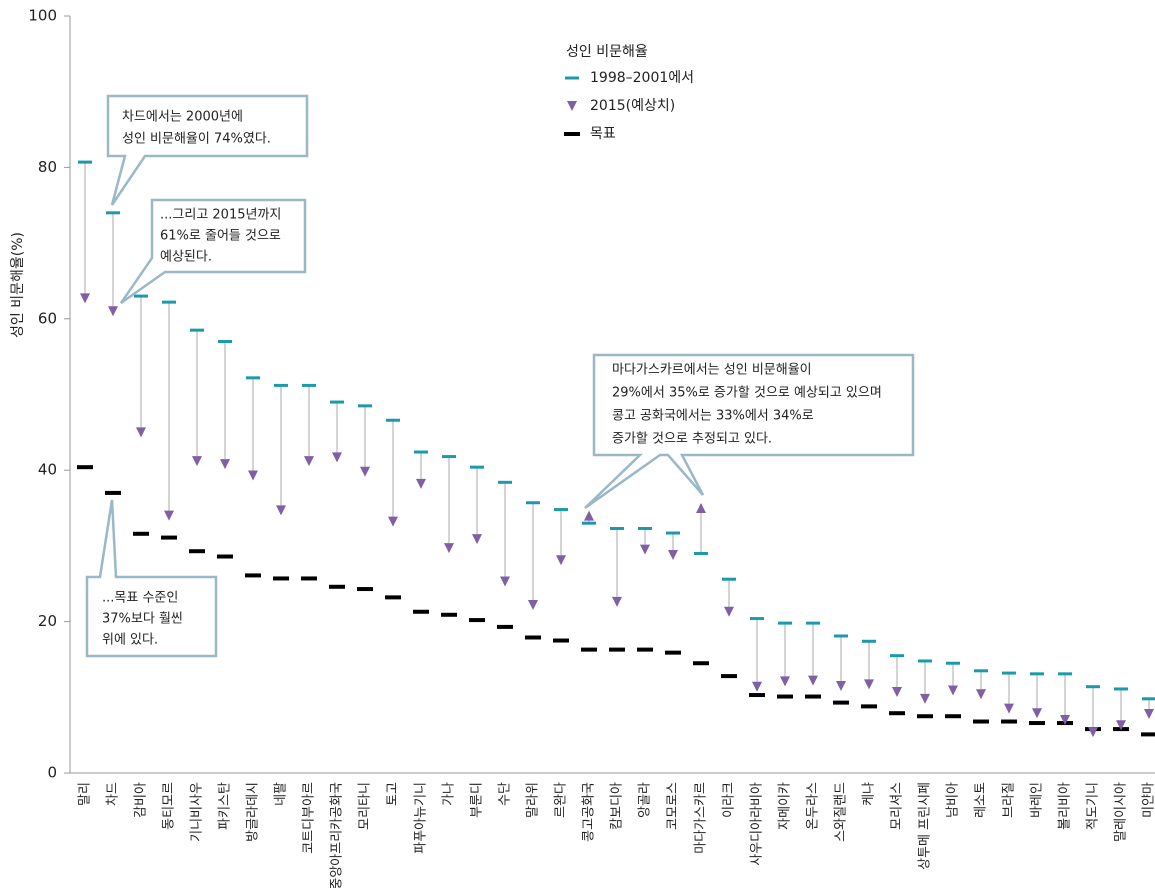 This screenshot has height=888, width=1155. I want to click on x-tick-label: 토고, so click(393, 794).